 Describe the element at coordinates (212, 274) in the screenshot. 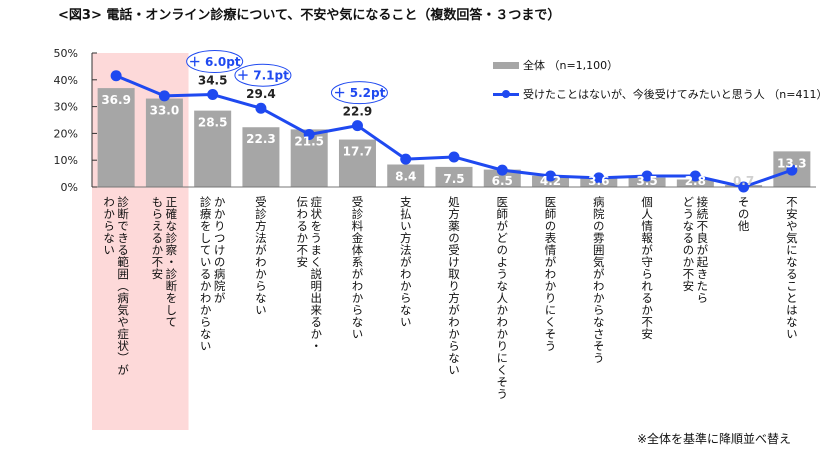

I see `category-label: かかりつけの病院が 診療をしているかわからない` at that location.